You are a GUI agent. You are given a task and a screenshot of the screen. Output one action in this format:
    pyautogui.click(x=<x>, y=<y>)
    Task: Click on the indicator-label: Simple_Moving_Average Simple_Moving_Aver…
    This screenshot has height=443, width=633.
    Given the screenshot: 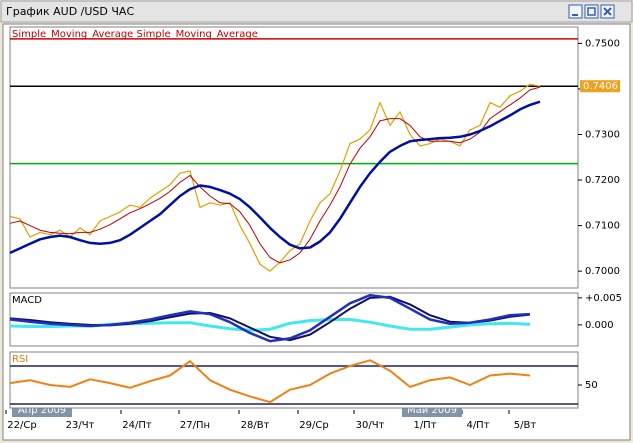 What is the action you would take?
    pyautogui.click(x=135, y=34)
    